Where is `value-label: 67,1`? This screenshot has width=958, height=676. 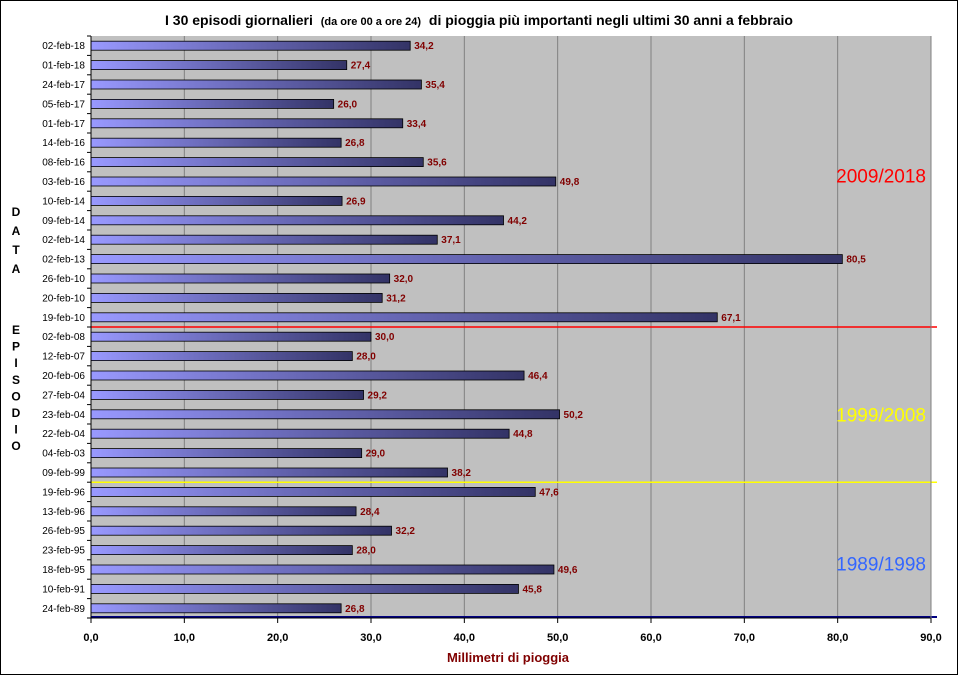
value-label: 67,1 is located at coordinates (731, 318).